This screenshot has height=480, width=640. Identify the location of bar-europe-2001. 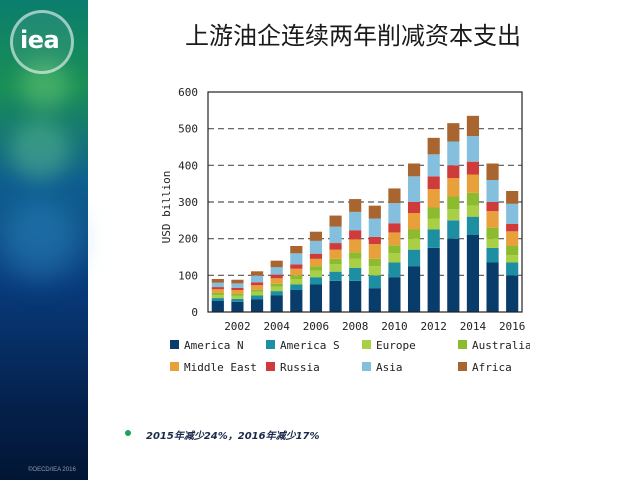
(217, 297).